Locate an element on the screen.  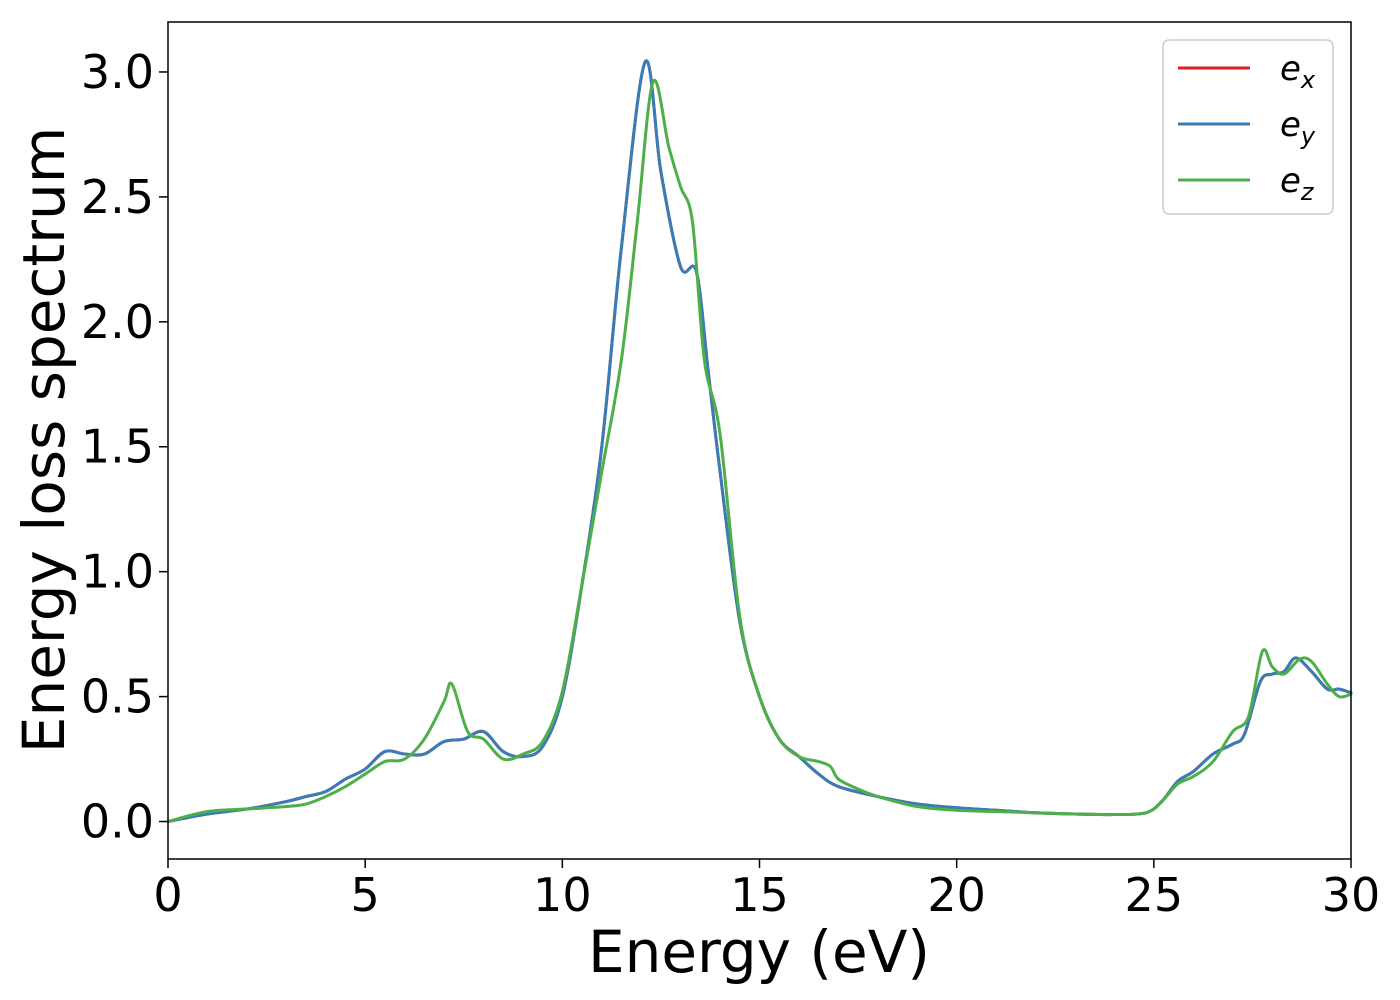
legend-label-e-y: ey is located at coordinates (1298, 127).